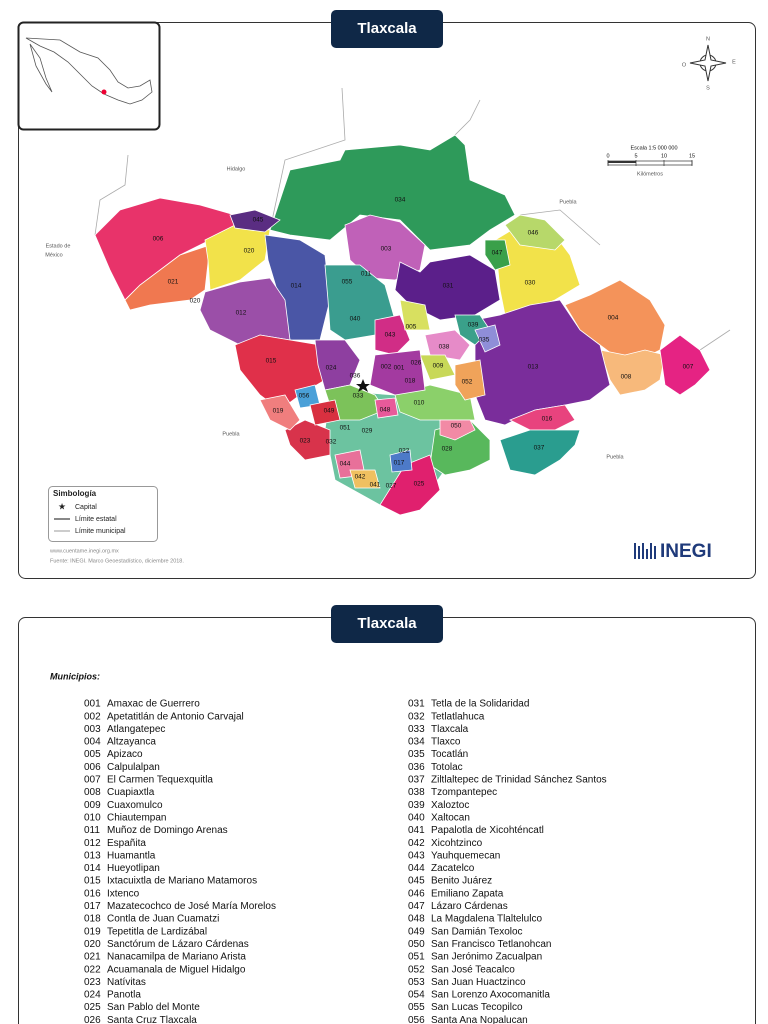 Image resolution: width=768 pixels, height=1024 pixels. Describe the element at coordinates (708, 63) in the screenshot. I see `compass` at that location.